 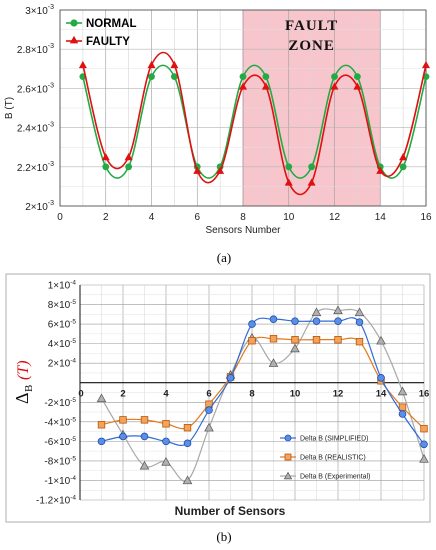 What do you see at coordinates (243, 230) in the screenshot?
I see `x-axis-label-a: Sensors Number` at bounding box center [243, 230].